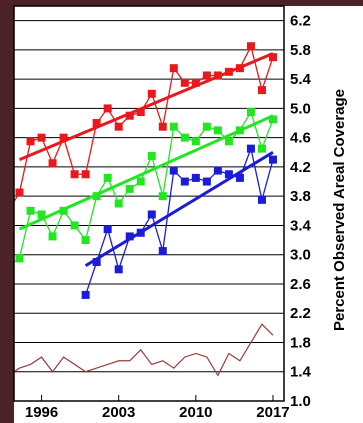  Describe the element at coordinates (300, 342) in the screenshot. I see `y-tick-label: 1.8` at that location.